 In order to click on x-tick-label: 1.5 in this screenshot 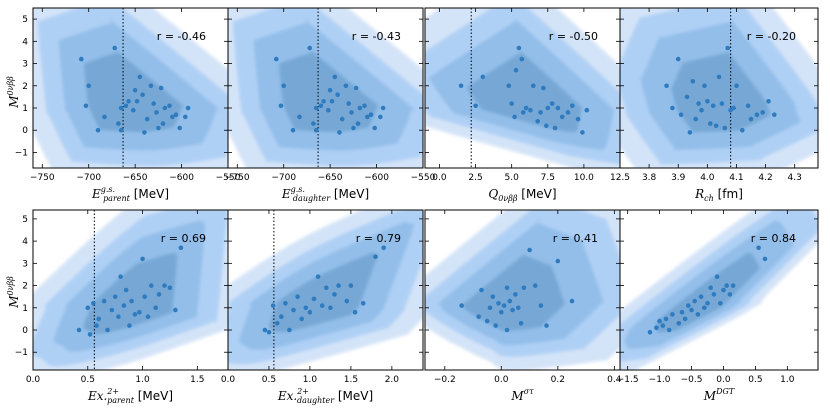, I will do `click(197, 380)`.